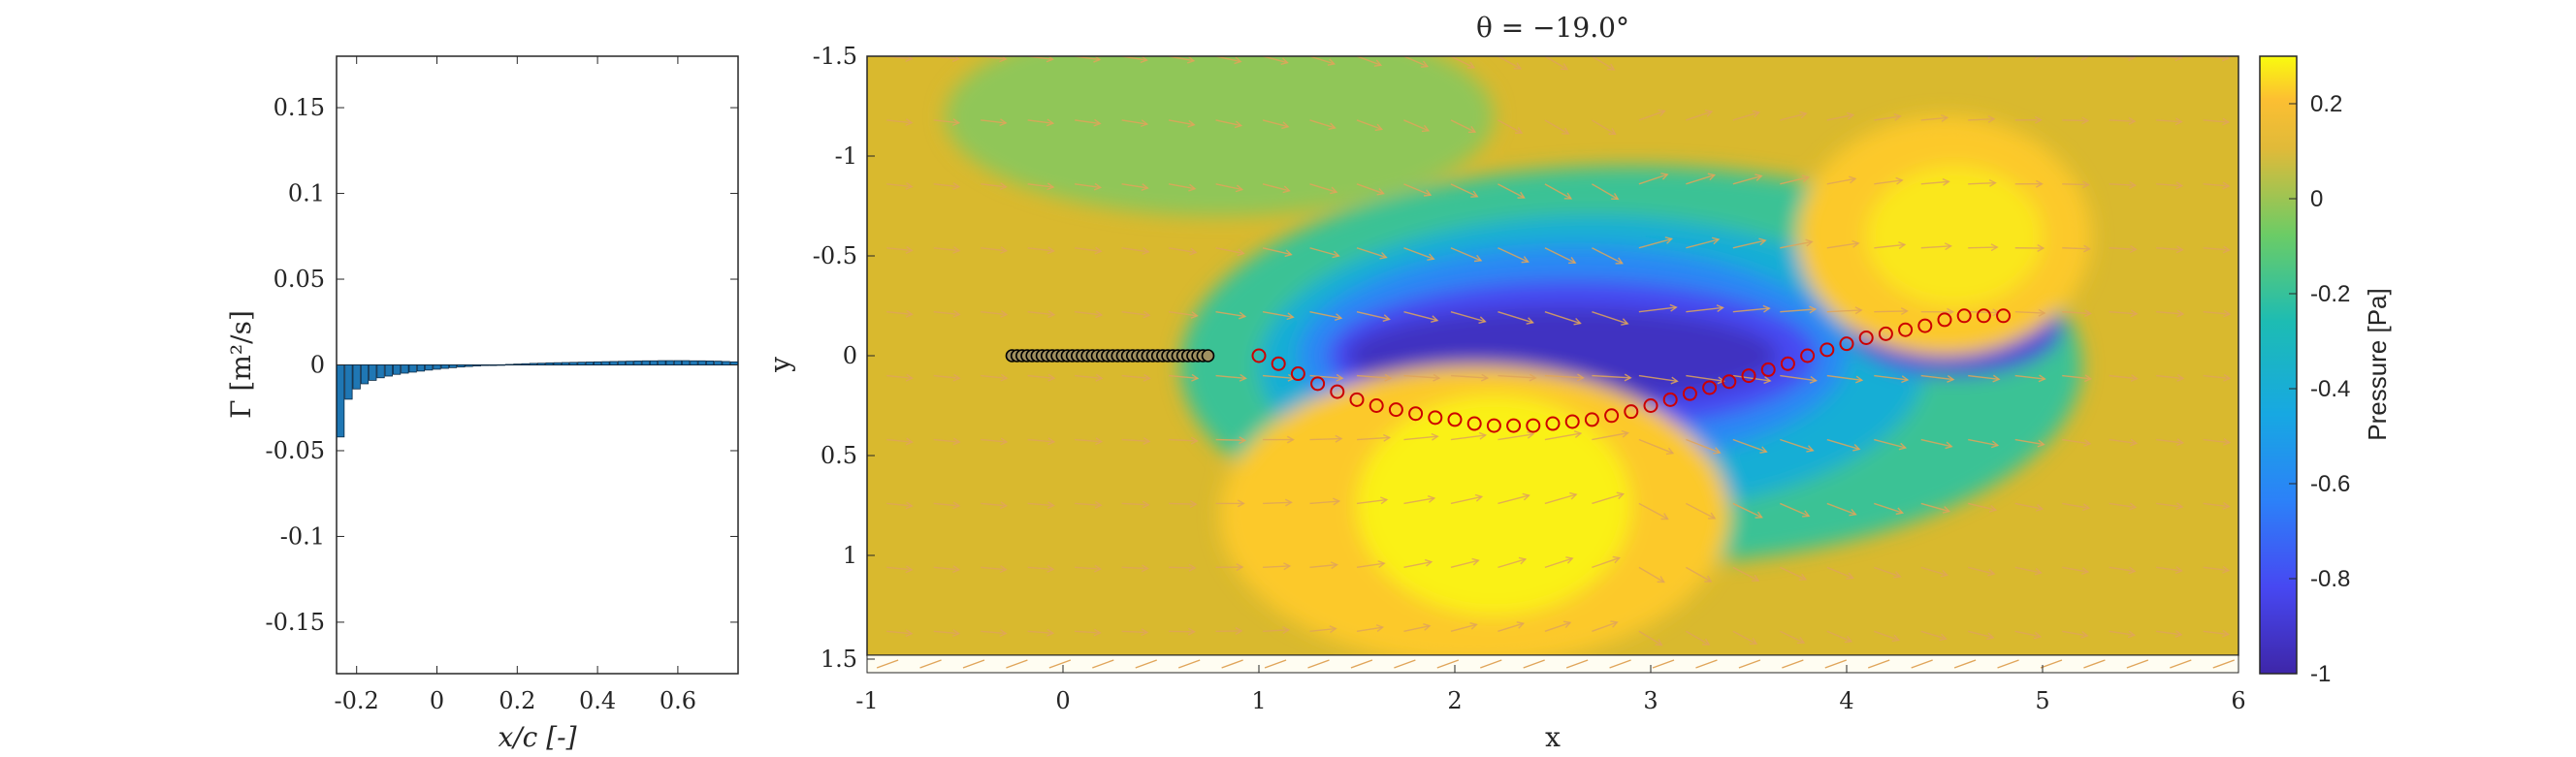  Describe the element at coordinates (1208, 356) in the screenshot. I see `plate-marker` at that location.